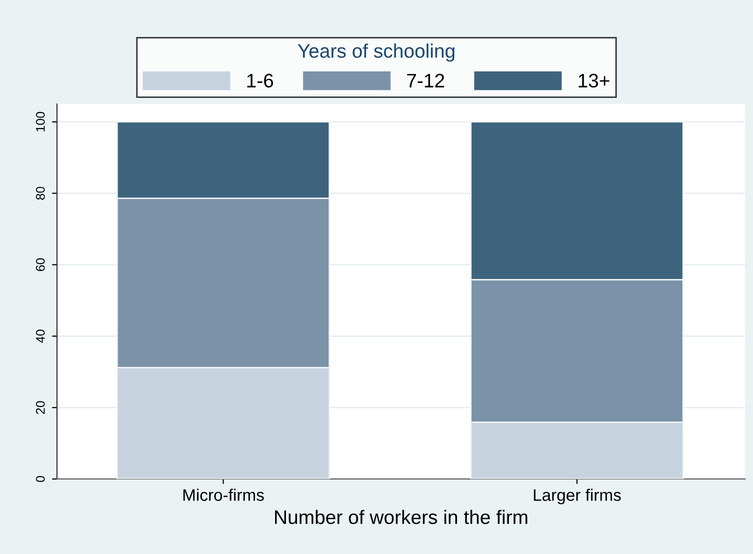 The image size is (753, 554). I want to click on y-tick-label: 100, so click(40, 122).